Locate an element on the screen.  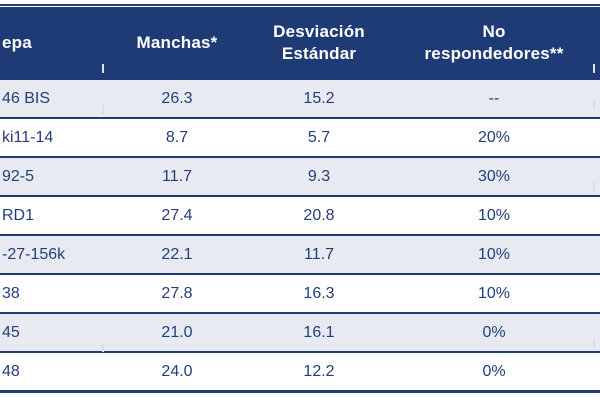
table-cell: 16.3 is located at coordinates (319, 293).